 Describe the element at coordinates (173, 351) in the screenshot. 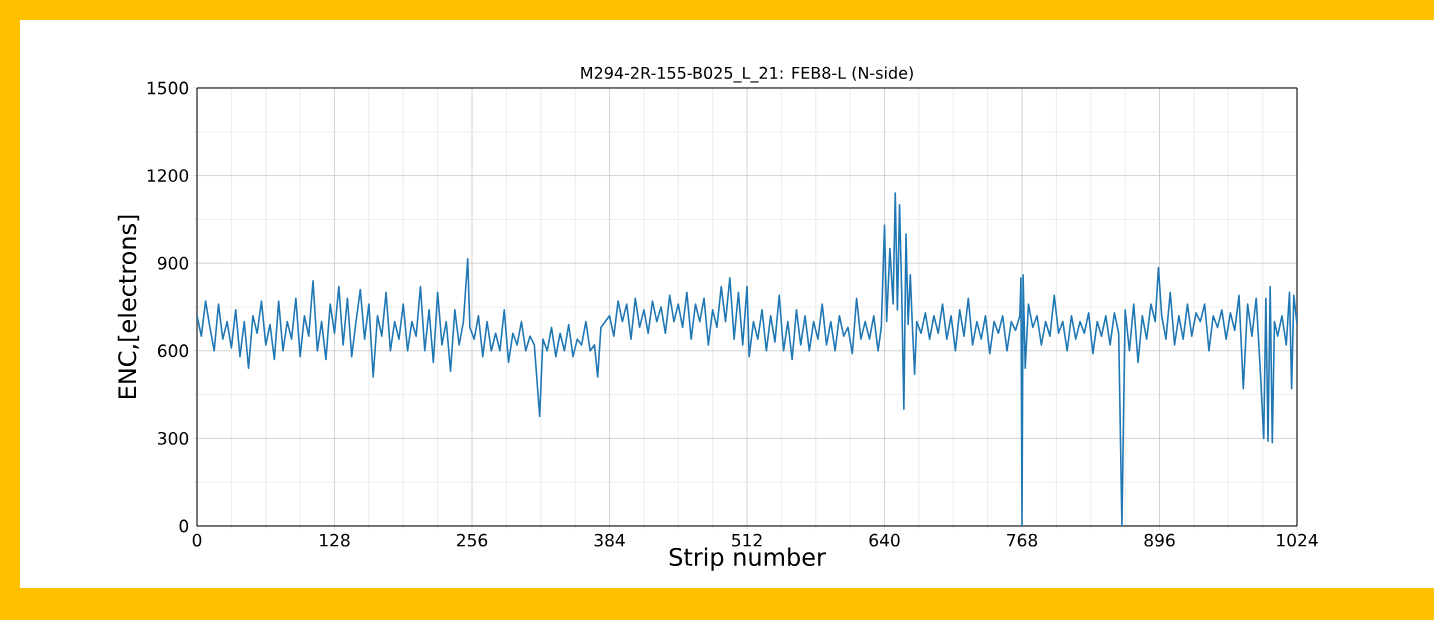

I see `y-tick-label: 600` at that location.